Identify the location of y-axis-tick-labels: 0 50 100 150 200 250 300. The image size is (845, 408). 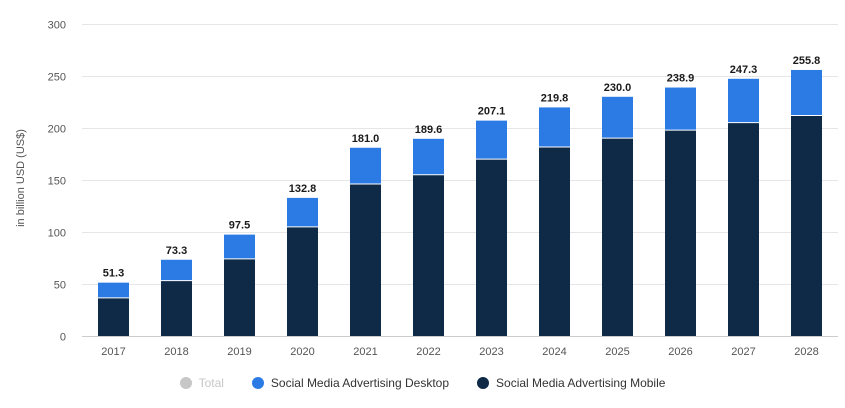
(57, 182).